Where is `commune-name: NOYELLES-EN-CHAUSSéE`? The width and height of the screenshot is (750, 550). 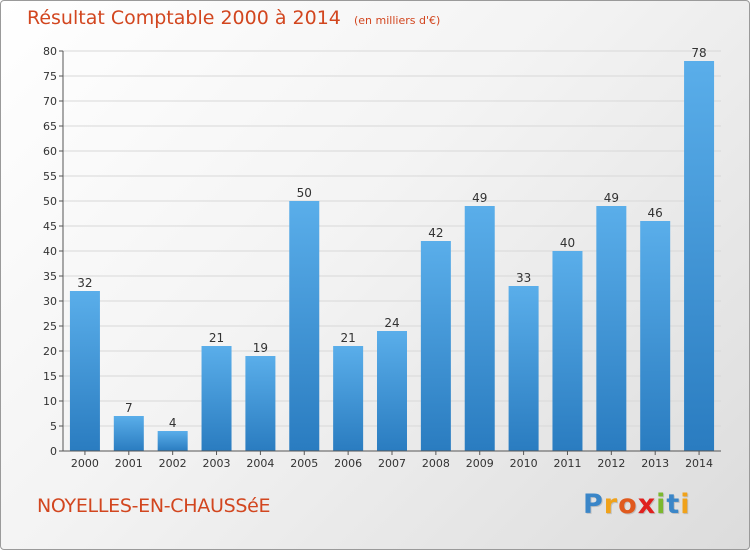
commune-name: NOYELLES-EN-CHAUSSéE is located at coordinates (154, 506).